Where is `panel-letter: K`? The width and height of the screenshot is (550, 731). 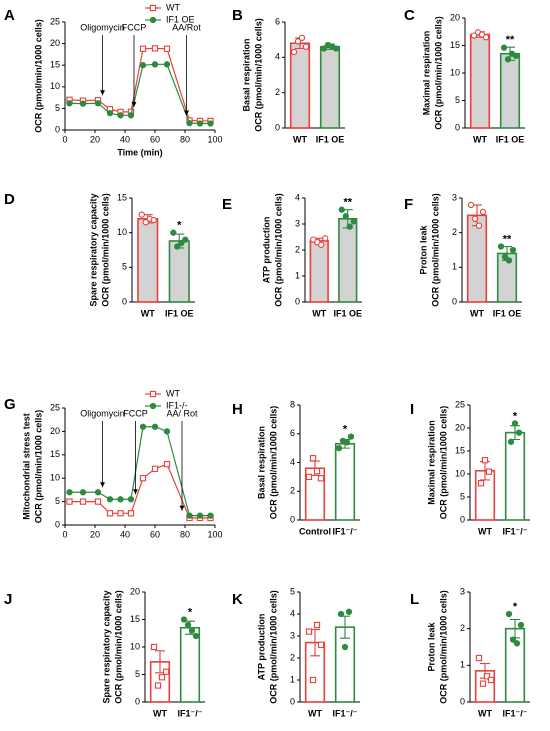
panel-letter: K is located at coordinates (237, 599).